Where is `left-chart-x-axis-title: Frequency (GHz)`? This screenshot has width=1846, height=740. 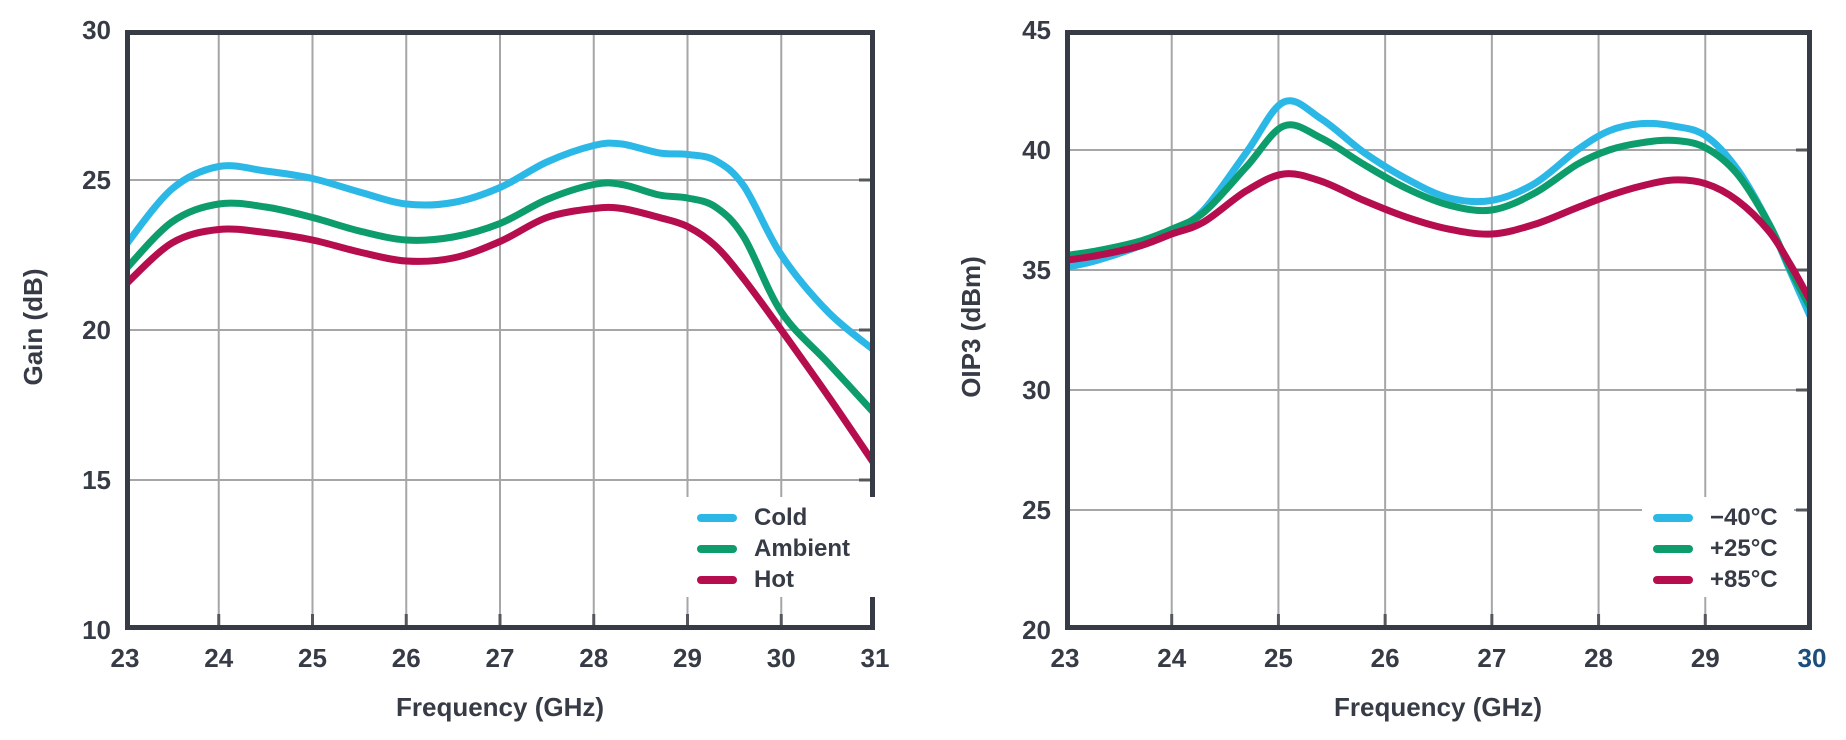
left-chart-x-axis-title: Frequency (GHz) is located at coordinates (500, 707).